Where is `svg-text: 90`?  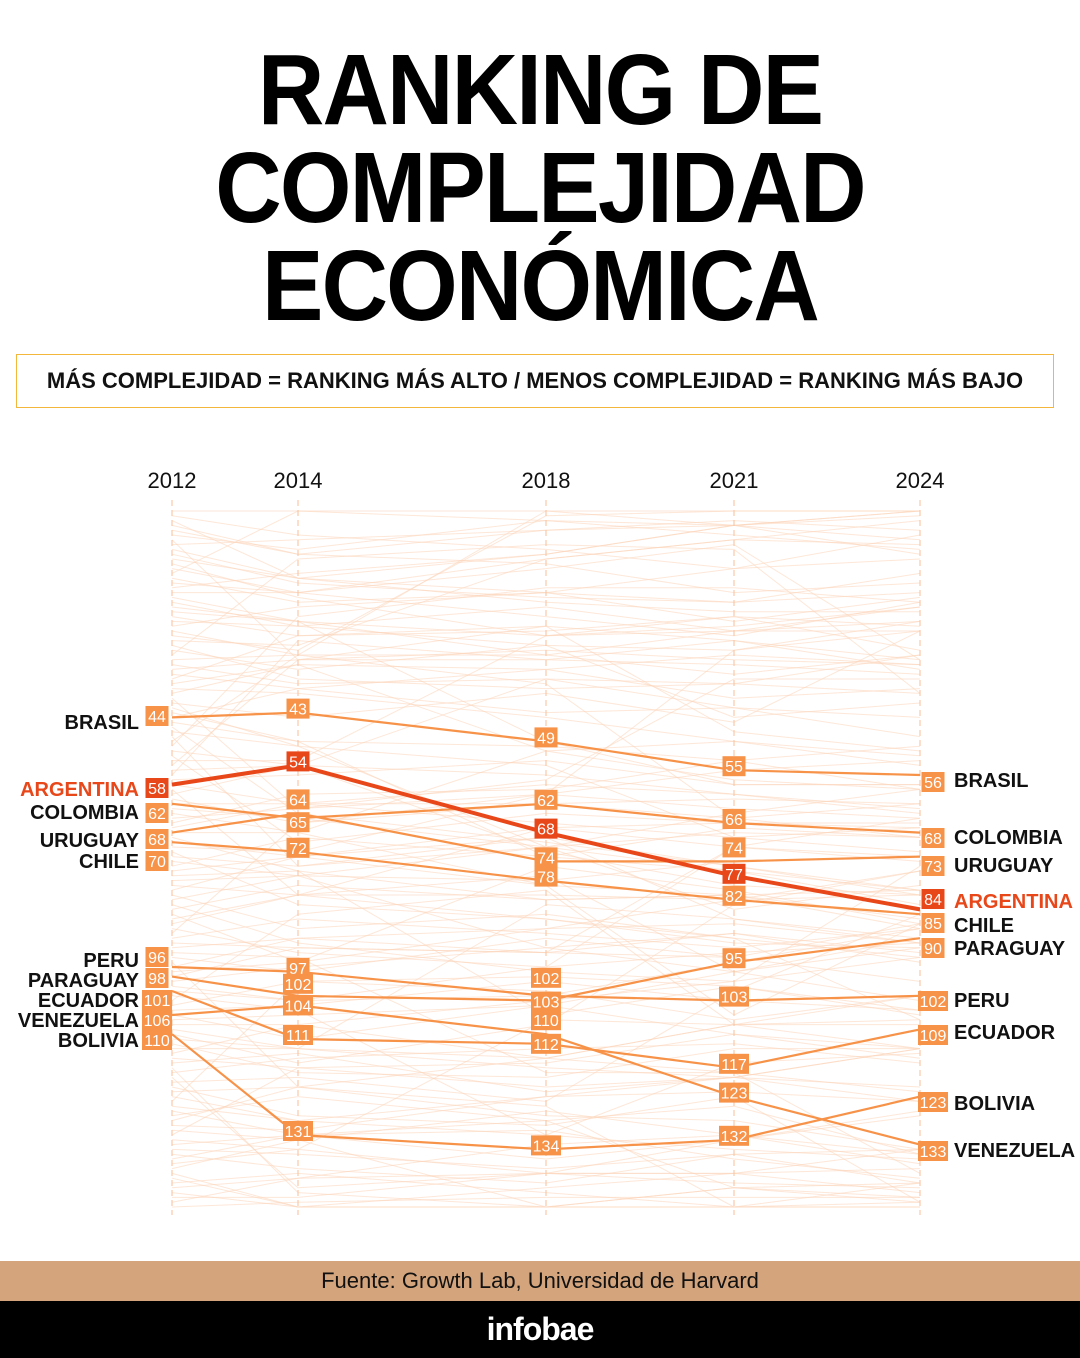 svg-text: 90 is located at coordinates (933, 949).